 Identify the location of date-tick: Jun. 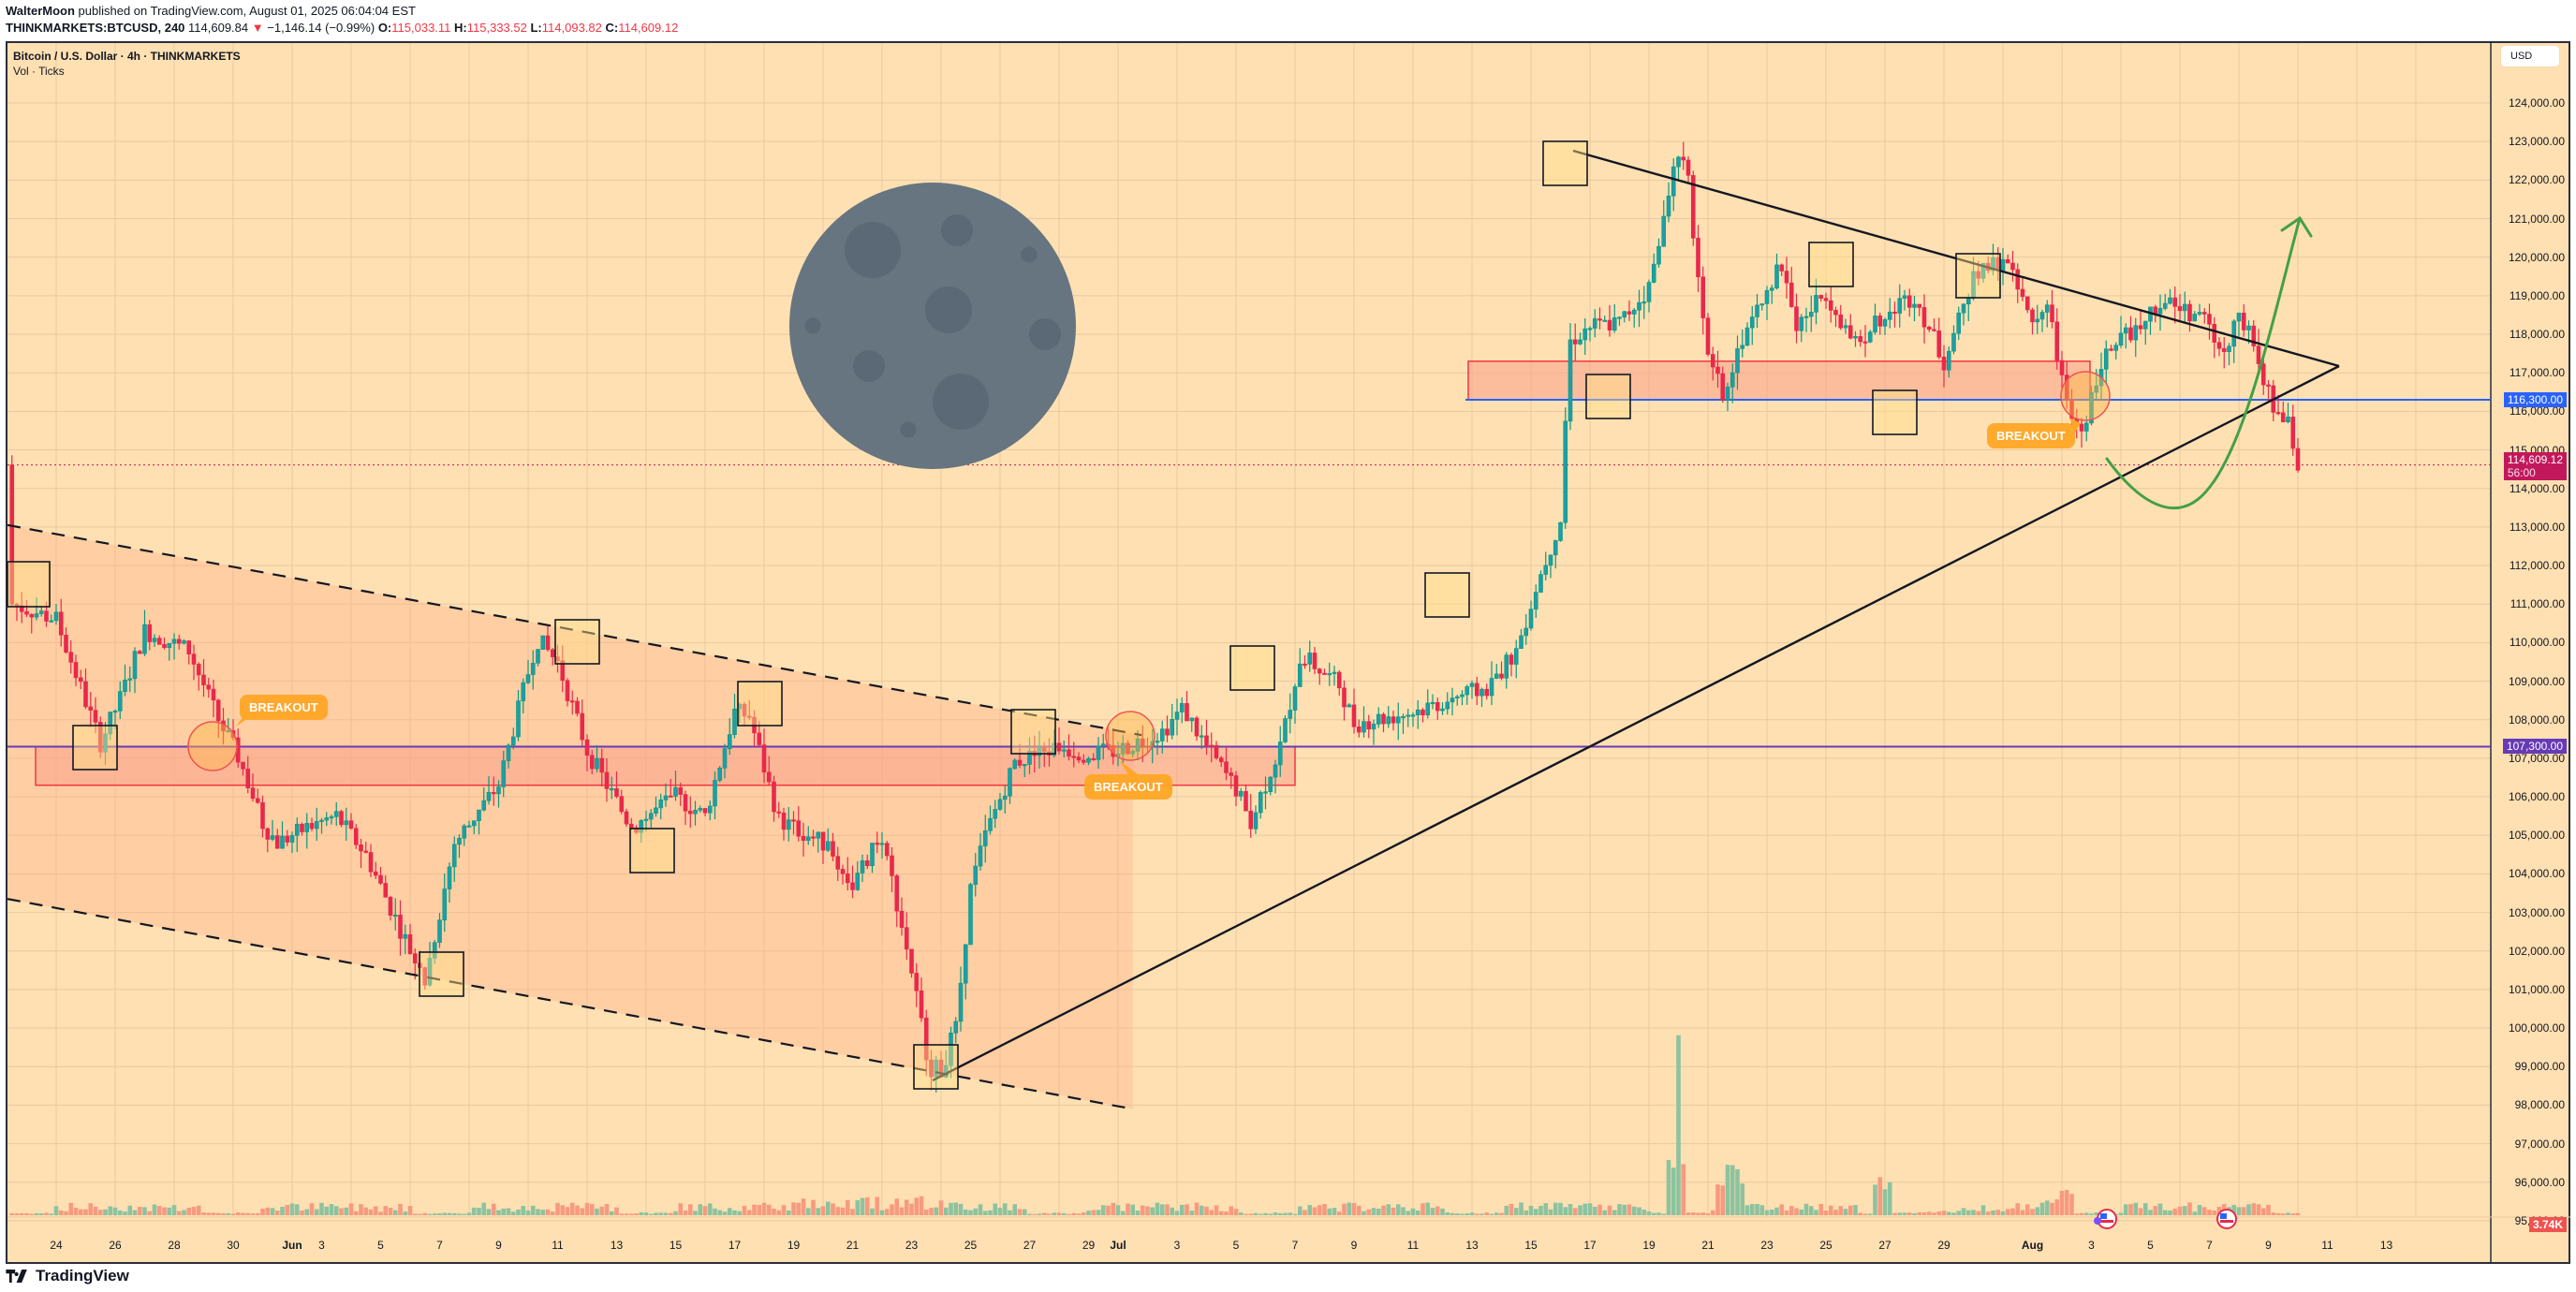
(292, 1245).